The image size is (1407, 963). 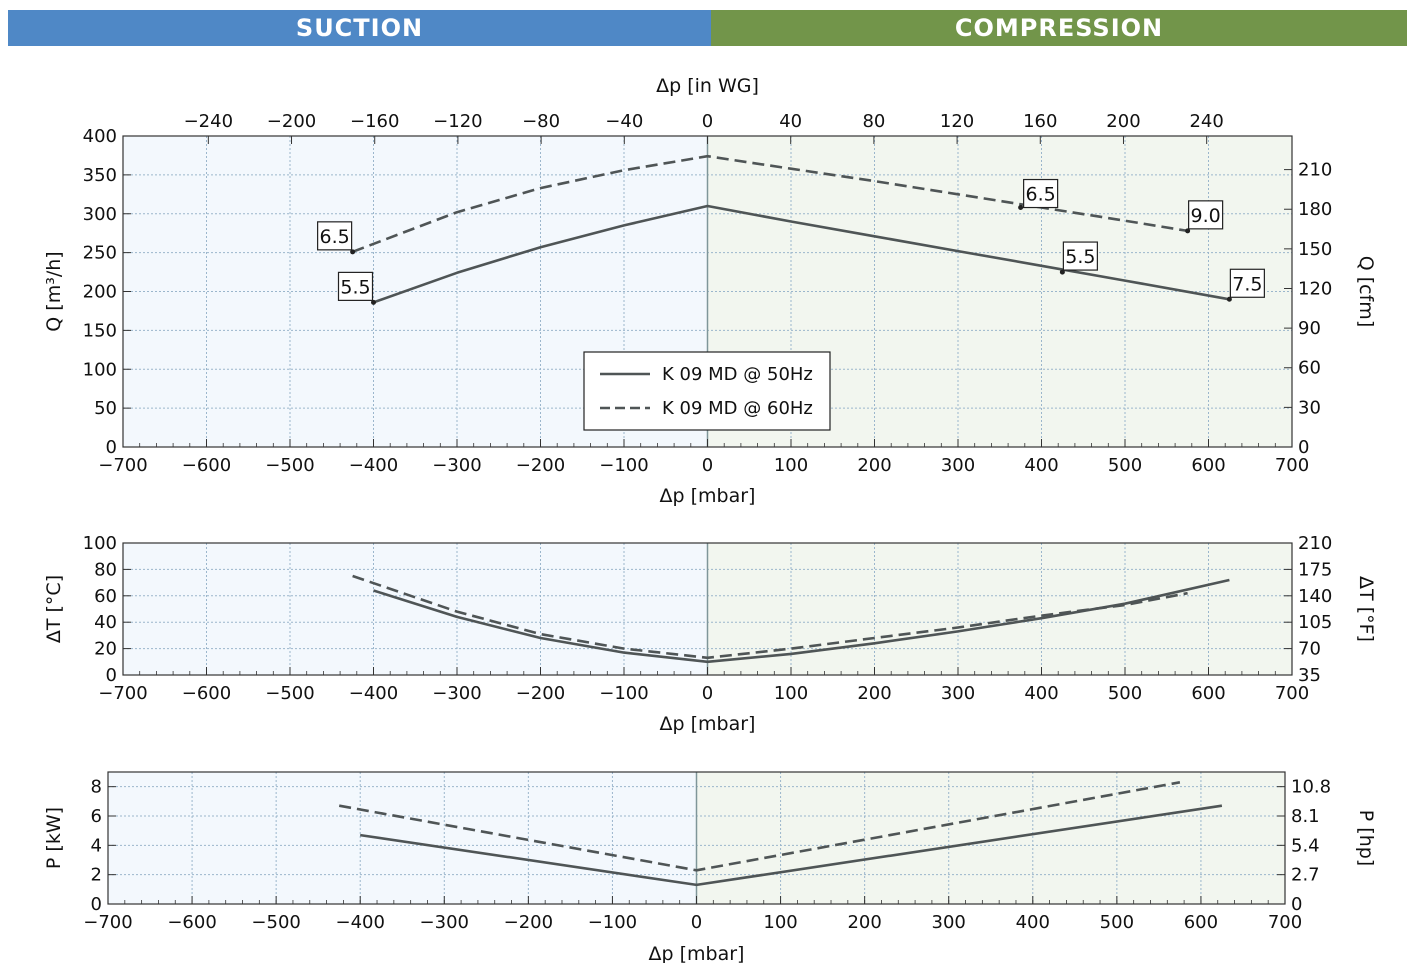 I want to click on y2-axis-label: Q [cfm], so click(x=1366, y=291).